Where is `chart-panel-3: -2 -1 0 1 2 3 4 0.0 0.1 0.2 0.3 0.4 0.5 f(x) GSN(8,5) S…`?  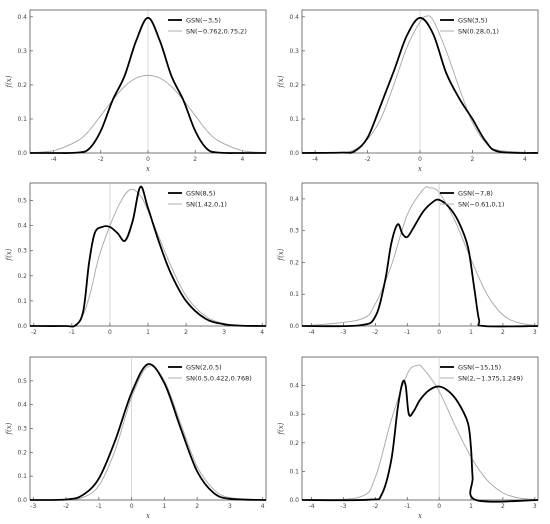
chart-panel-3: -2 -1 0 1 2 3 4 0.0 0.1 0.2 0.3 0.4 0.5 f(x) GSN(8,5) S… is located at coordinates (136, 259).